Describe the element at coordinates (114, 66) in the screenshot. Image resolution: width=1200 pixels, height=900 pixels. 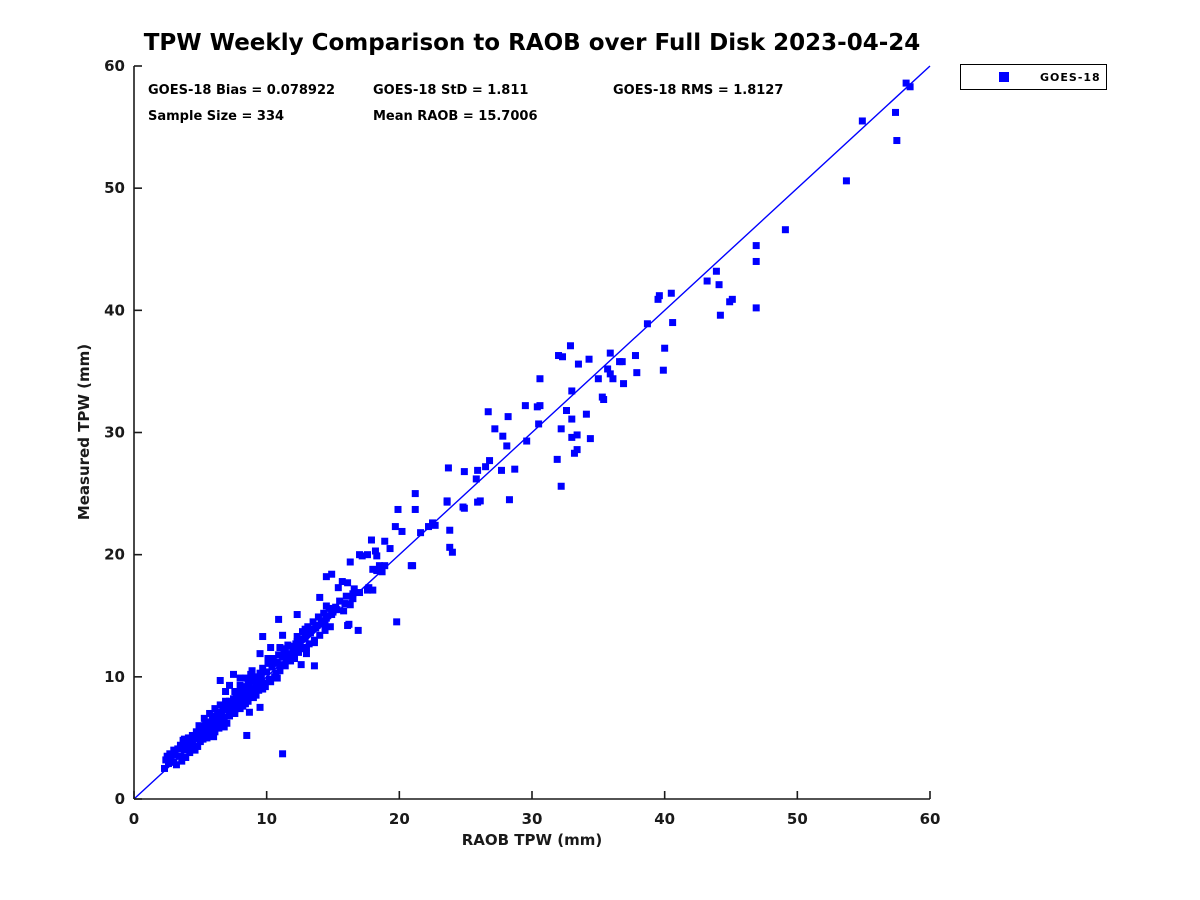
I see `y-tick-label: 60` at that location.